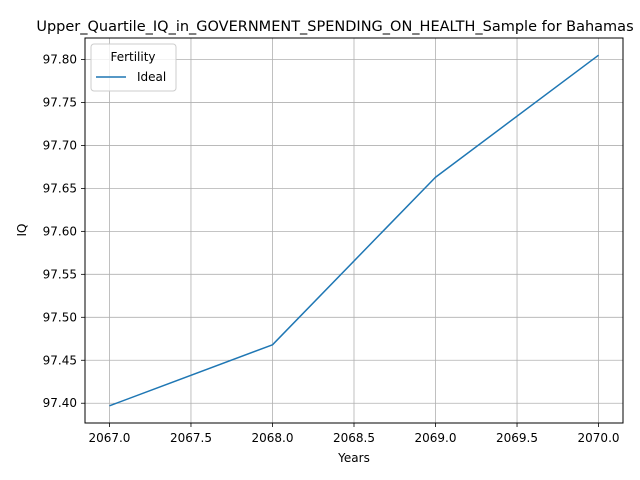 The image size is (640, 480). I want to click on x-axis-label: Years, so click(353, 458).